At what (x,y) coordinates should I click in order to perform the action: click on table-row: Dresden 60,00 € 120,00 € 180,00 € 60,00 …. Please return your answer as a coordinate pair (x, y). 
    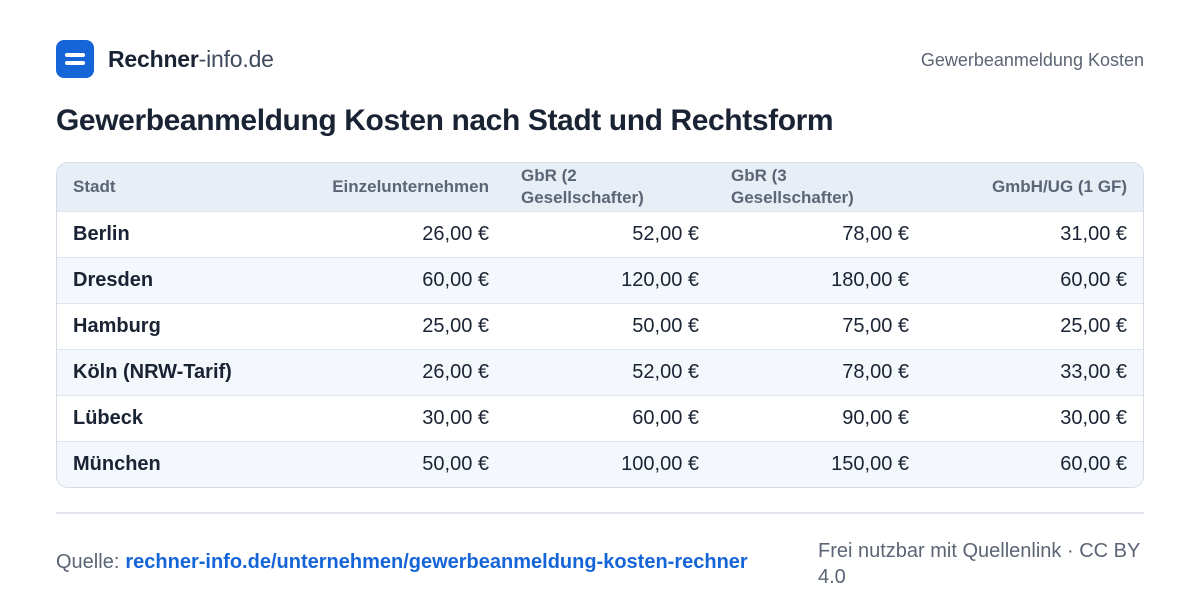
    Looking at the image, I should click on (600, 280).